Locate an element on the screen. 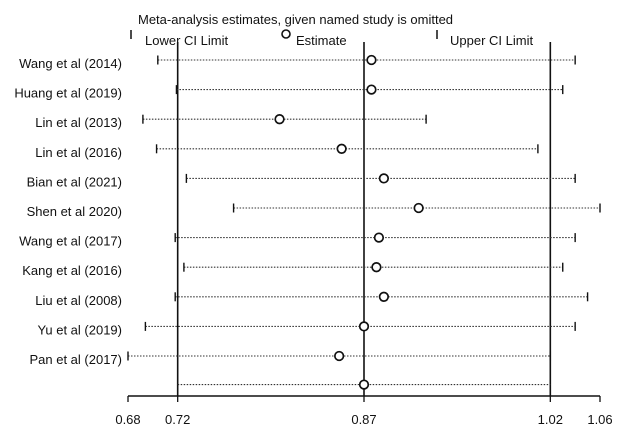 The width and height of the screenshot is (624, 435). study-label: Yu et al (2019) is located at coordinates (79, 329).